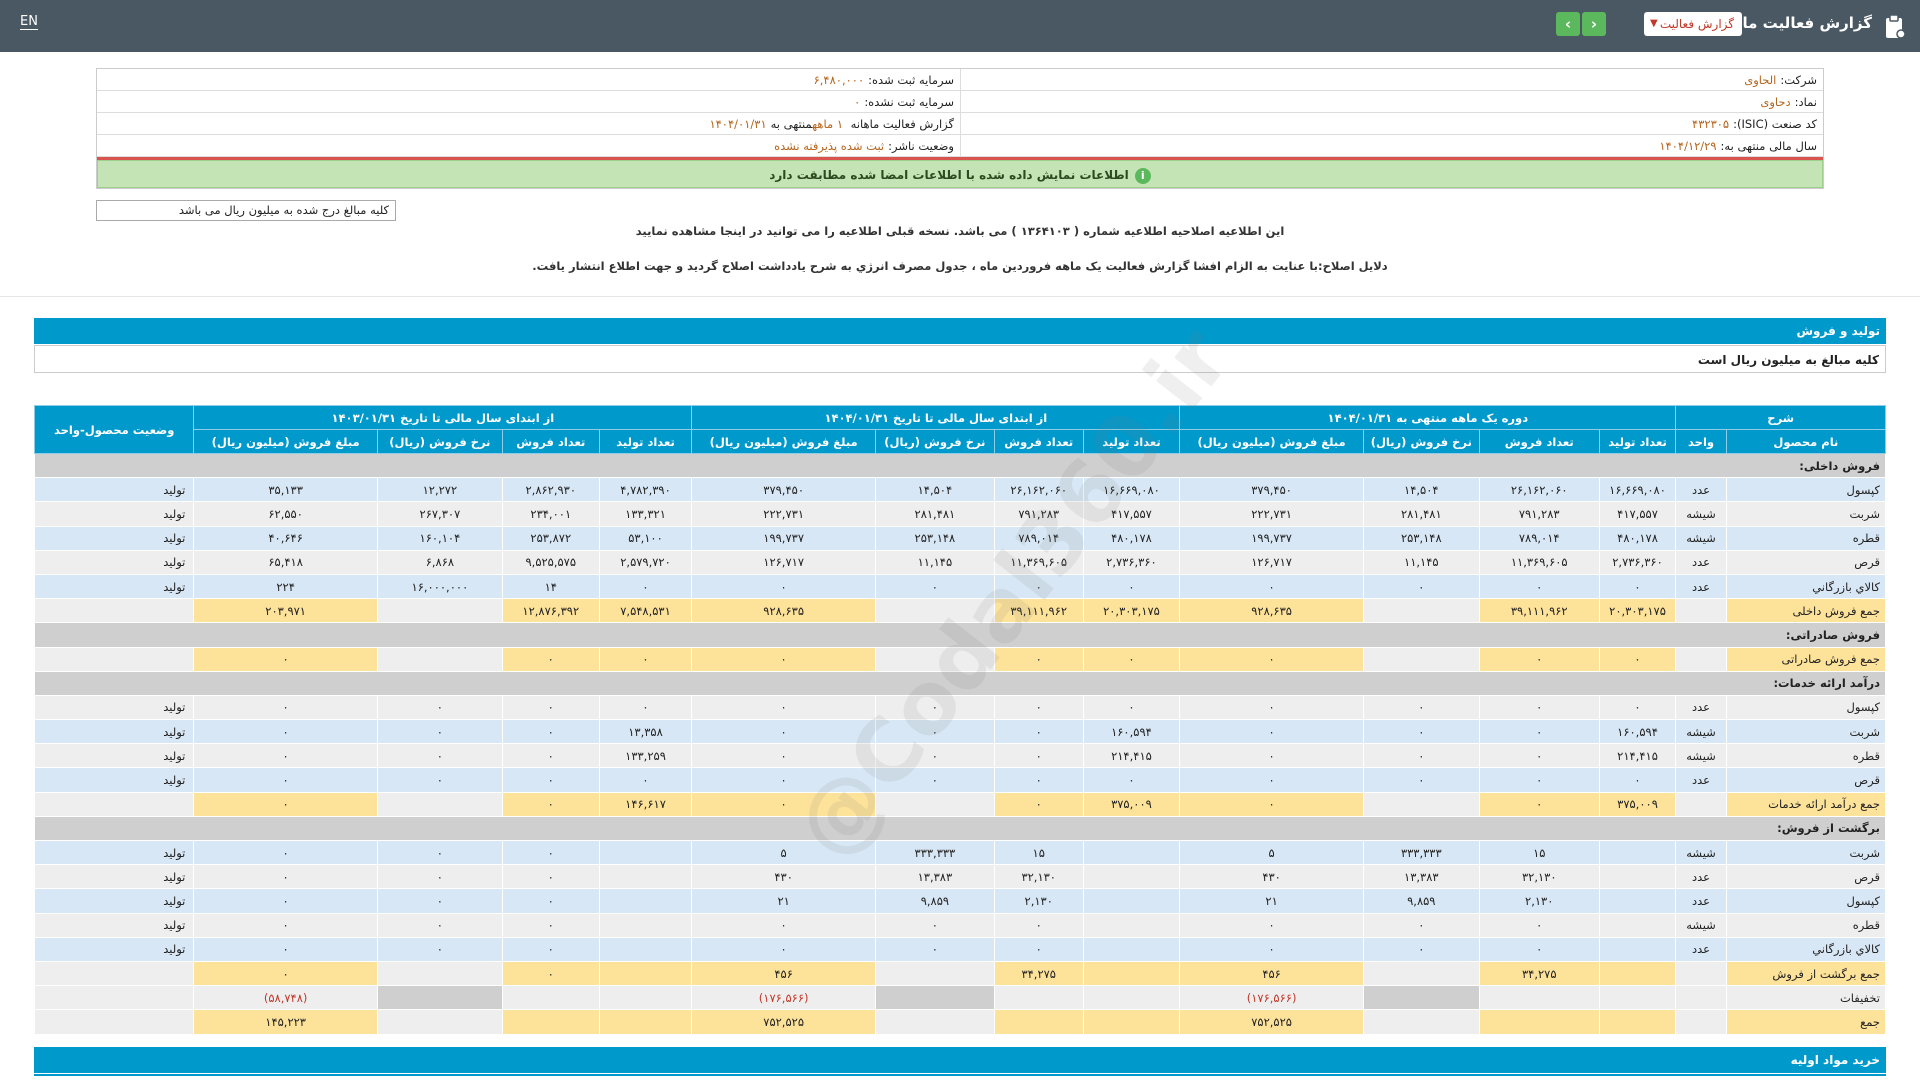 The height and width of the screenshot is (1080, 1920). I want to click on table-cell: ۴۱۷,۵۵۷, so click(1637, 514).